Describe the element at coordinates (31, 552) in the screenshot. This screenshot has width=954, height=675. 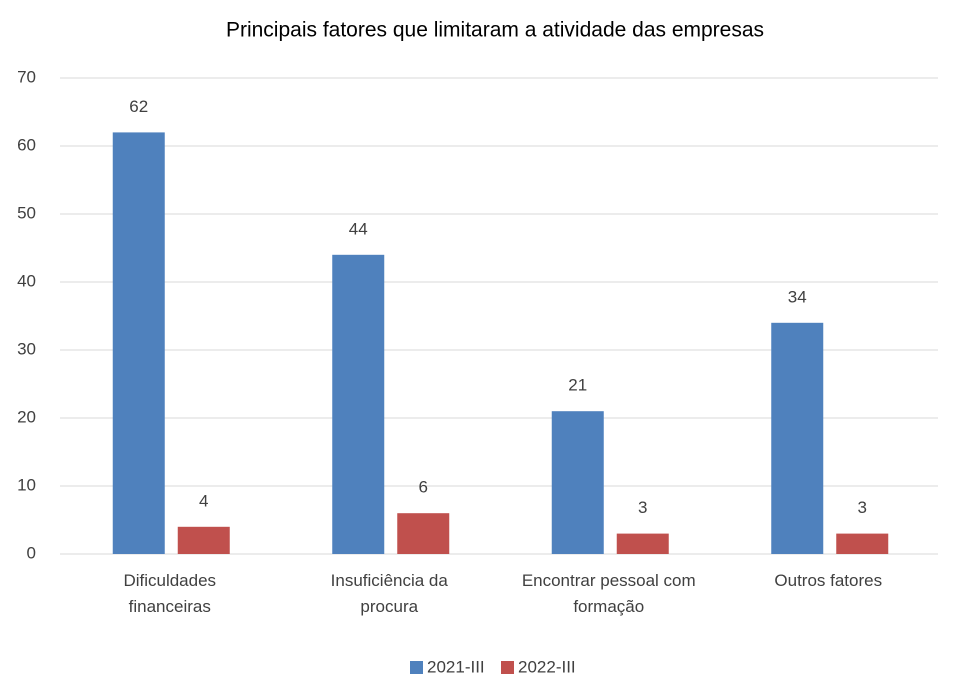
I see `y-tick-label: 0` at that location.